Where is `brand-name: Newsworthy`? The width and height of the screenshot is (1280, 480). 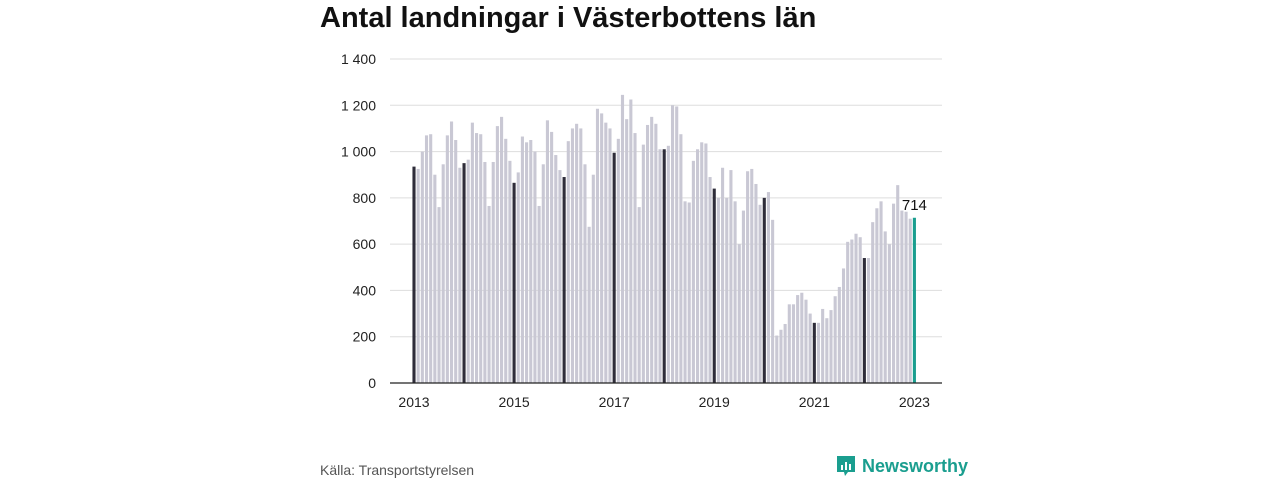
brand-name: Newsworthy is located at coordinates (915, 465).